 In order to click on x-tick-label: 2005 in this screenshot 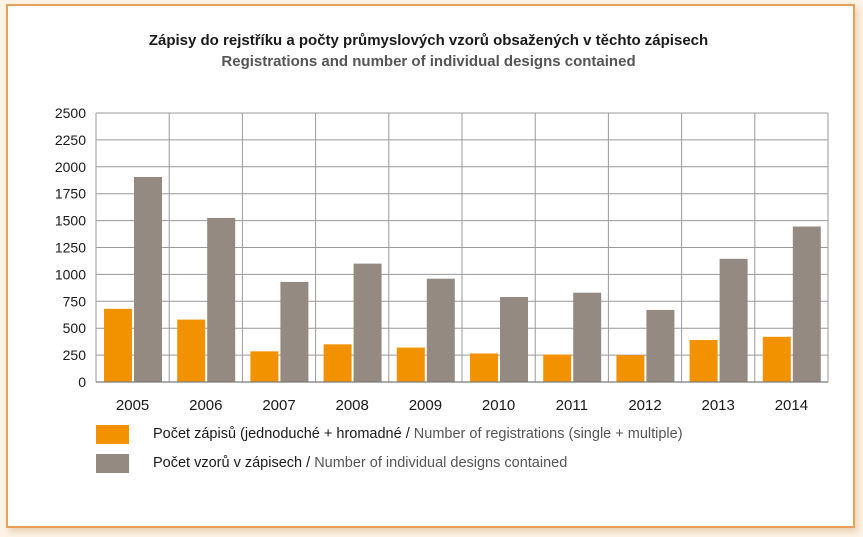, I will do `click(132, 405)`.